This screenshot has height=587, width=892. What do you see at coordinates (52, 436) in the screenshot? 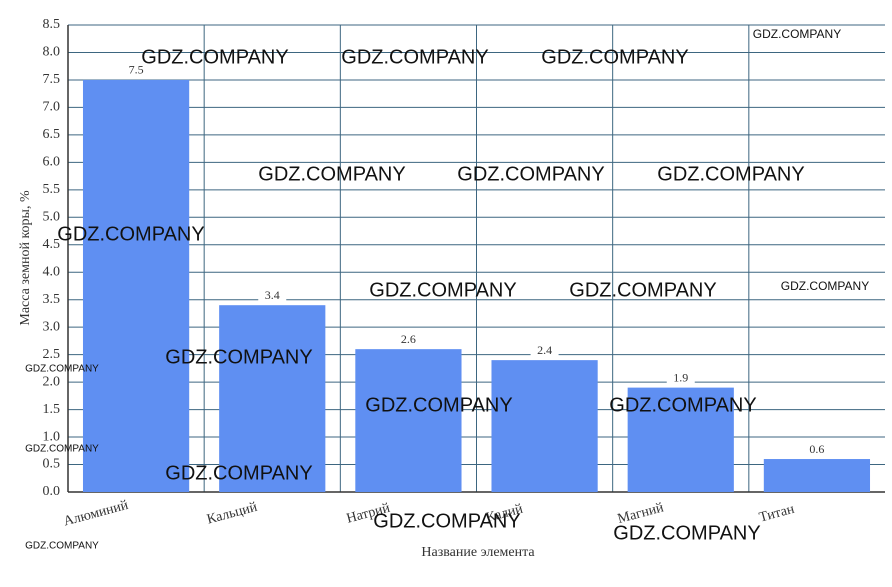
I see `y-tick-label: 1.0` at bounding box center [52, 436].